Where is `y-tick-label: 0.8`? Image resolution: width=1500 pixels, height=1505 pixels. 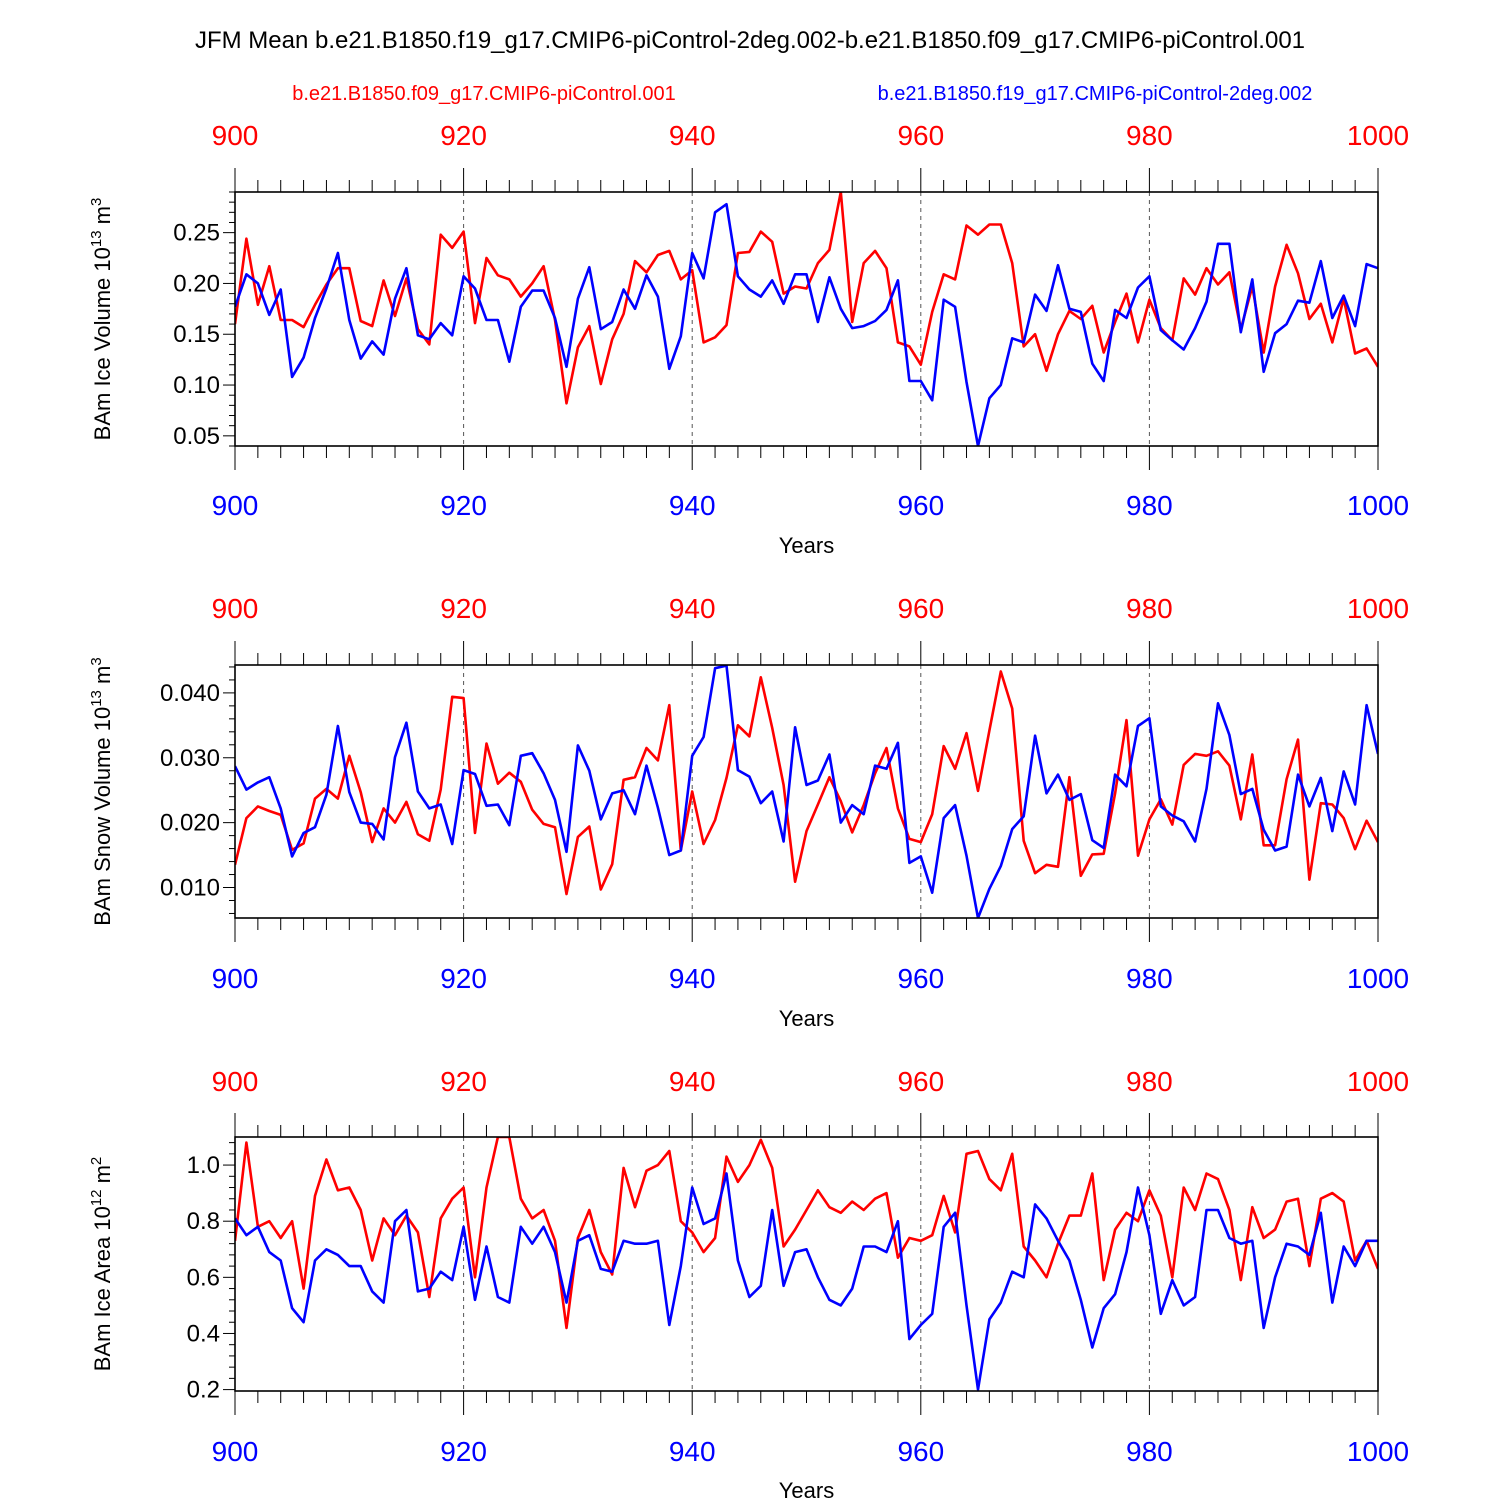 y-tick-label: 0.8 is located at coordinates (203, 1221).